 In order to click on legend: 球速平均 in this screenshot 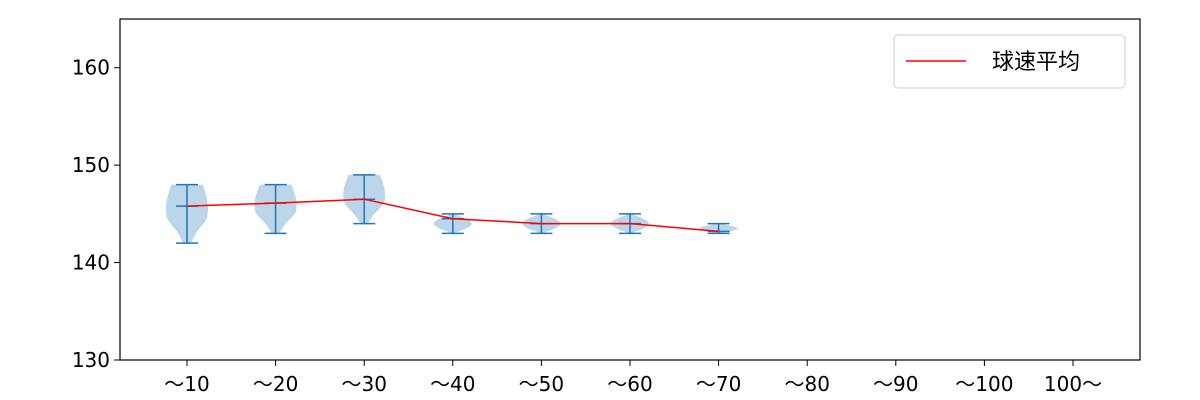, I will do `click(1009, 61)`.